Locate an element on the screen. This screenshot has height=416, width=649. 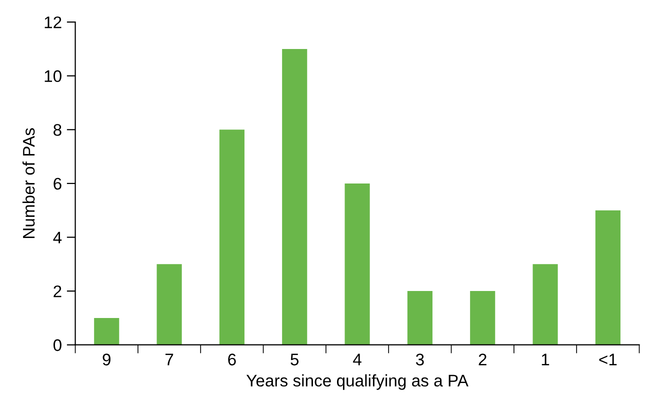
y-tick-label: 10 is located at coordinates (53, 76).